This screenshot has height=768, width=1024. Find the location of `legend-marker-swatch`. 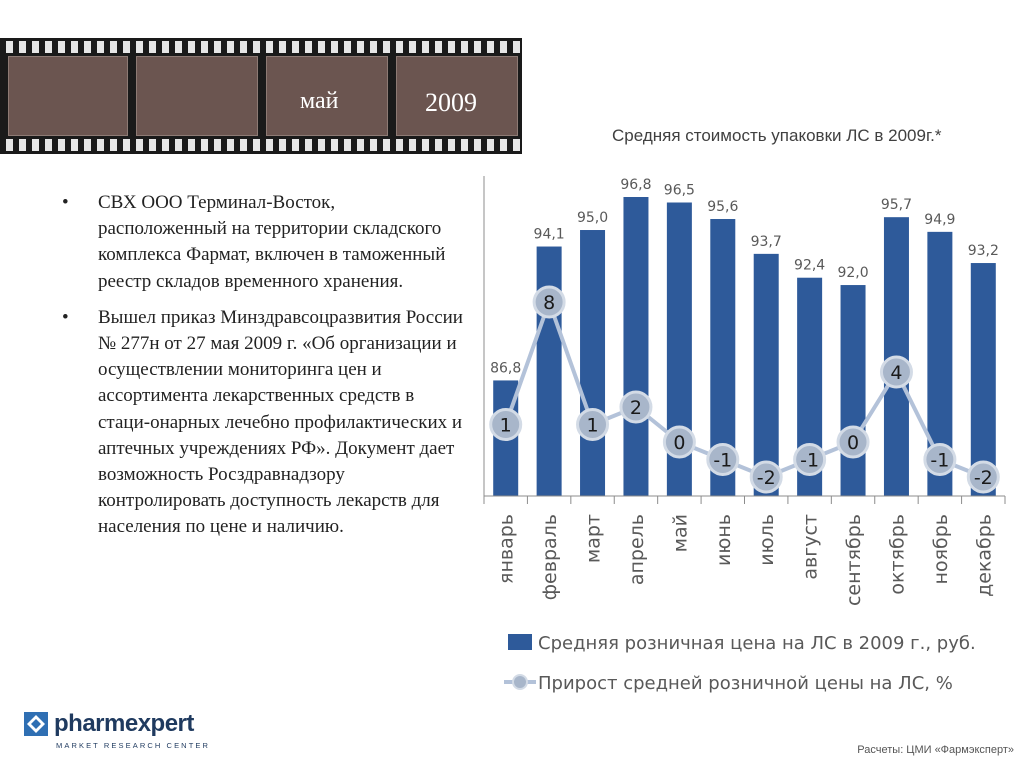

legend-marker-swatch is located at coordinates (520, 682).